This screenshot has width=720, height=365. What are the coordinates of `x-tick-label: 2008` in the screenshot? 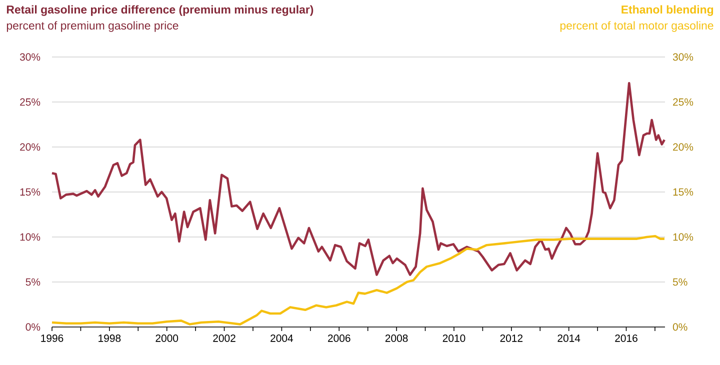 It's located at (396, 338).